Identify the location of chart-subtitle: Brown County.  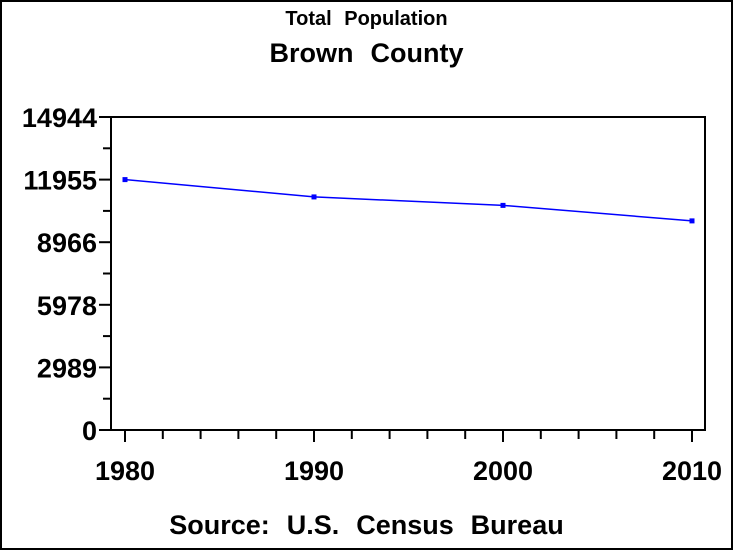
(366, 53).